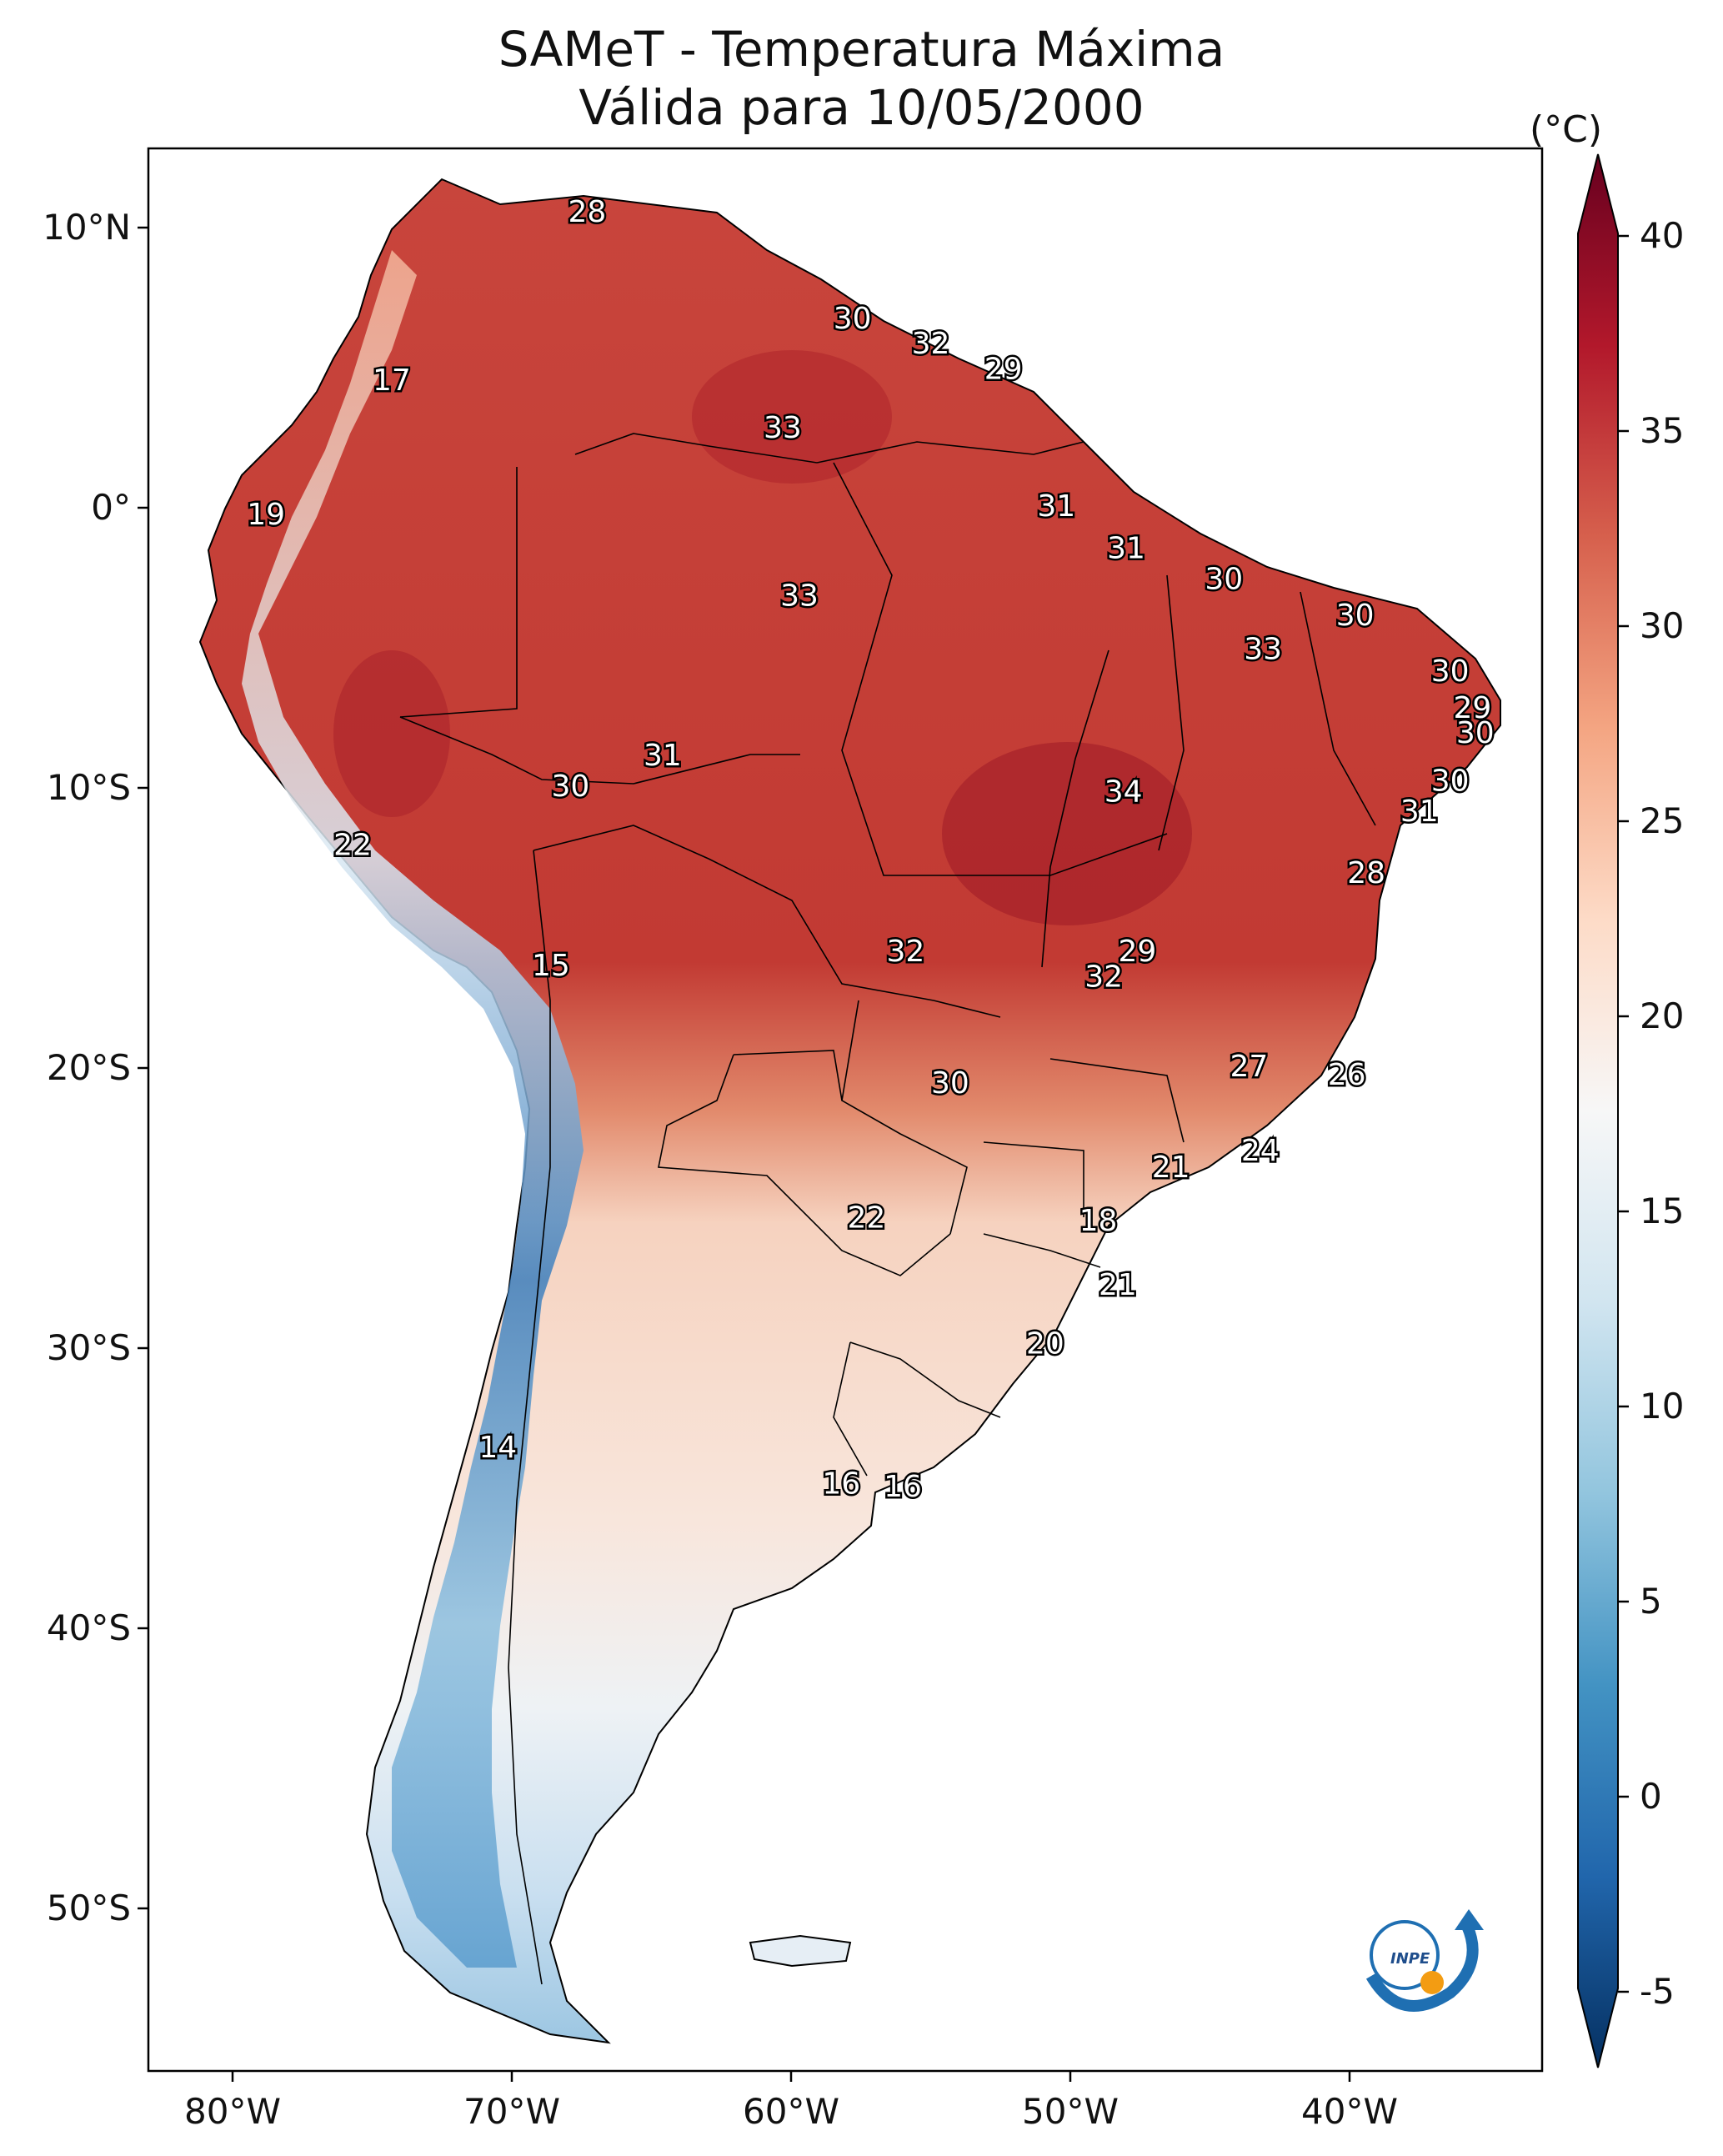 Image resolution: width=1723 pixels, height=2156 pixels. What do you see at coordinates (800, 1951) in the screenshot?
I see `falkland-islands` at bounding box center [800, 1951].